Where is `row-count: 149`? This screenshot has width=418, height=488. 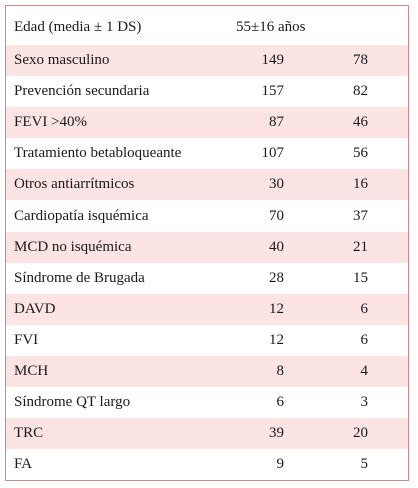
row-count: 149 is located at coordinates (273, 60).